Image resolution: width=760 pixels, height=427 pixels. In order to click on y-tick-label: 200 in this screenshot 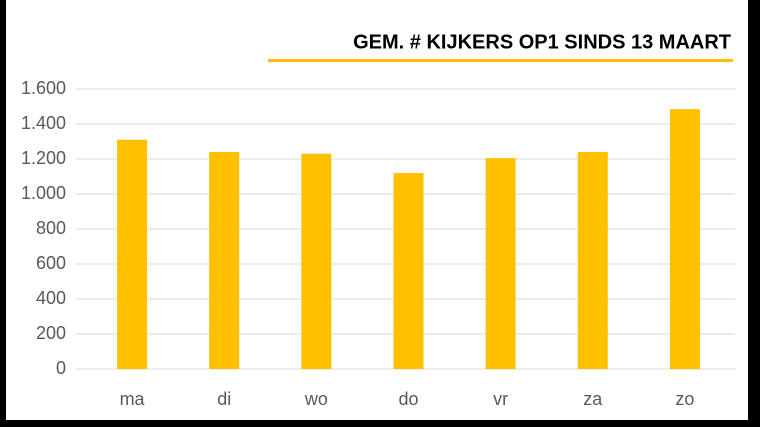, I will do `click(51, 333)`.